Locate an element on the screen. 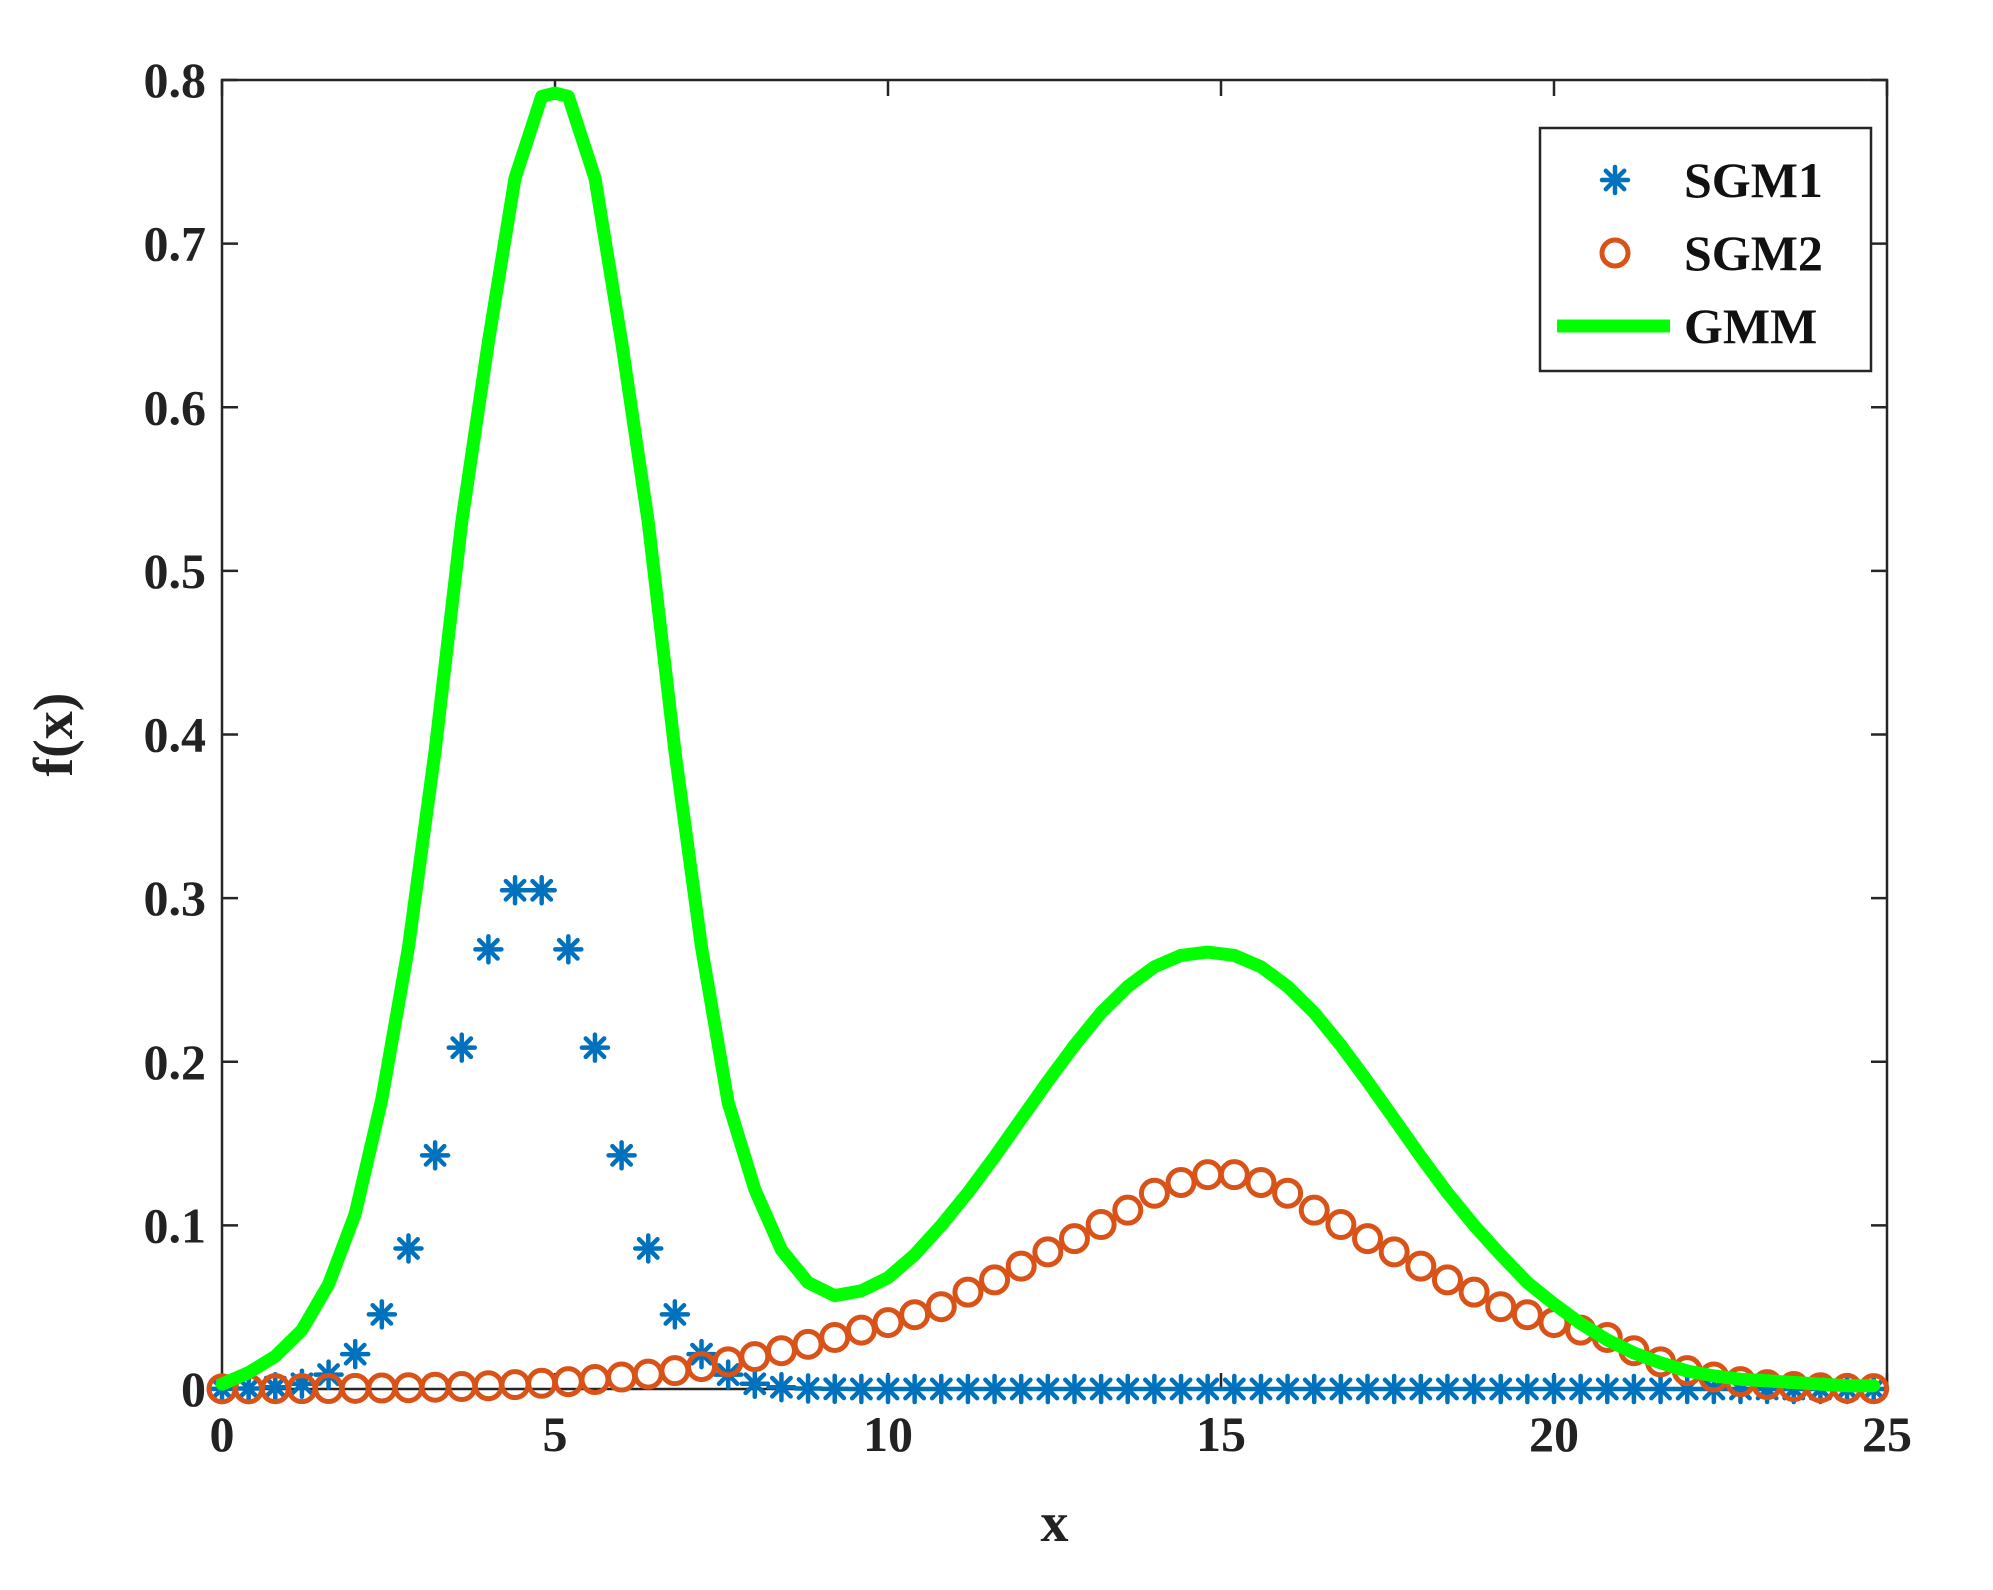 This screenshot has height=1590, width=1993. legend: SGM1 SGM2 GMM is located at coordinates (1705, 249).